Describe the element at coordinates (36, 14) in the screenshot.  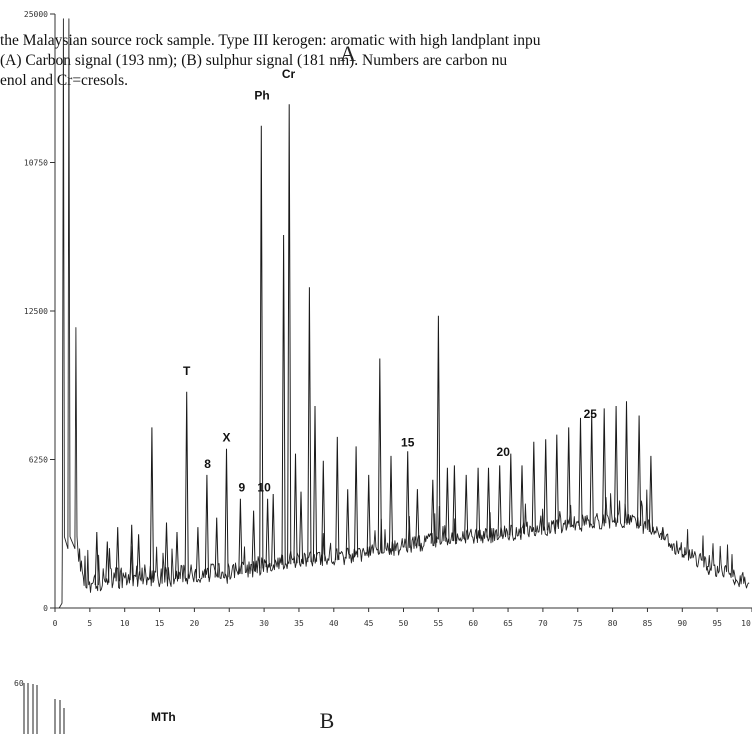
I see `y-tick-label: 25000` at that location.